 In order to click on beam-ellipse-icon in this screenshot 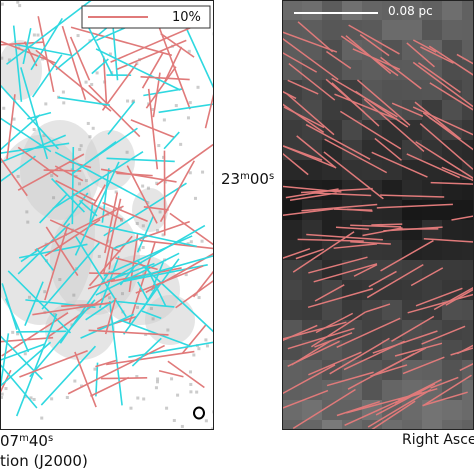, I will do `click(199, 413)`.